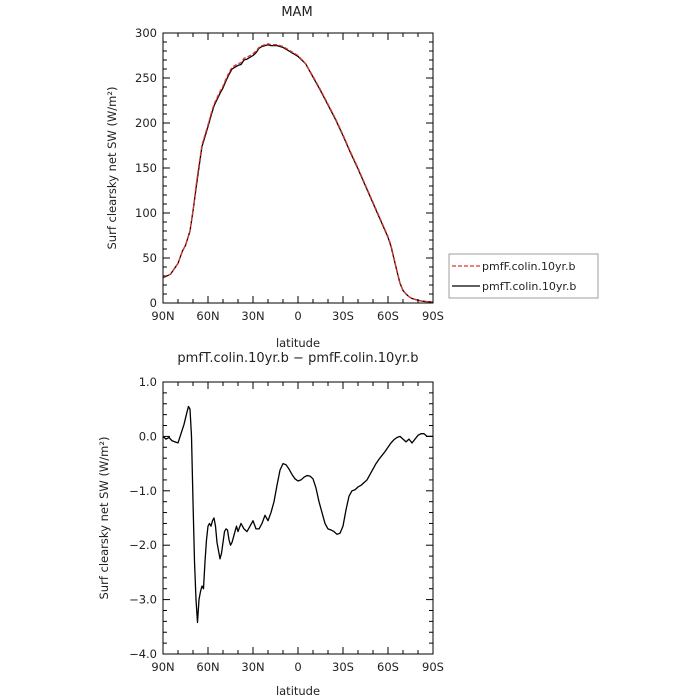 Image resolution: width=700 pixels, height=700 pixels. Describe the element at coordinates (162, 316) in the screenshot. I see `top-x-tick-label: 90N` at that location.